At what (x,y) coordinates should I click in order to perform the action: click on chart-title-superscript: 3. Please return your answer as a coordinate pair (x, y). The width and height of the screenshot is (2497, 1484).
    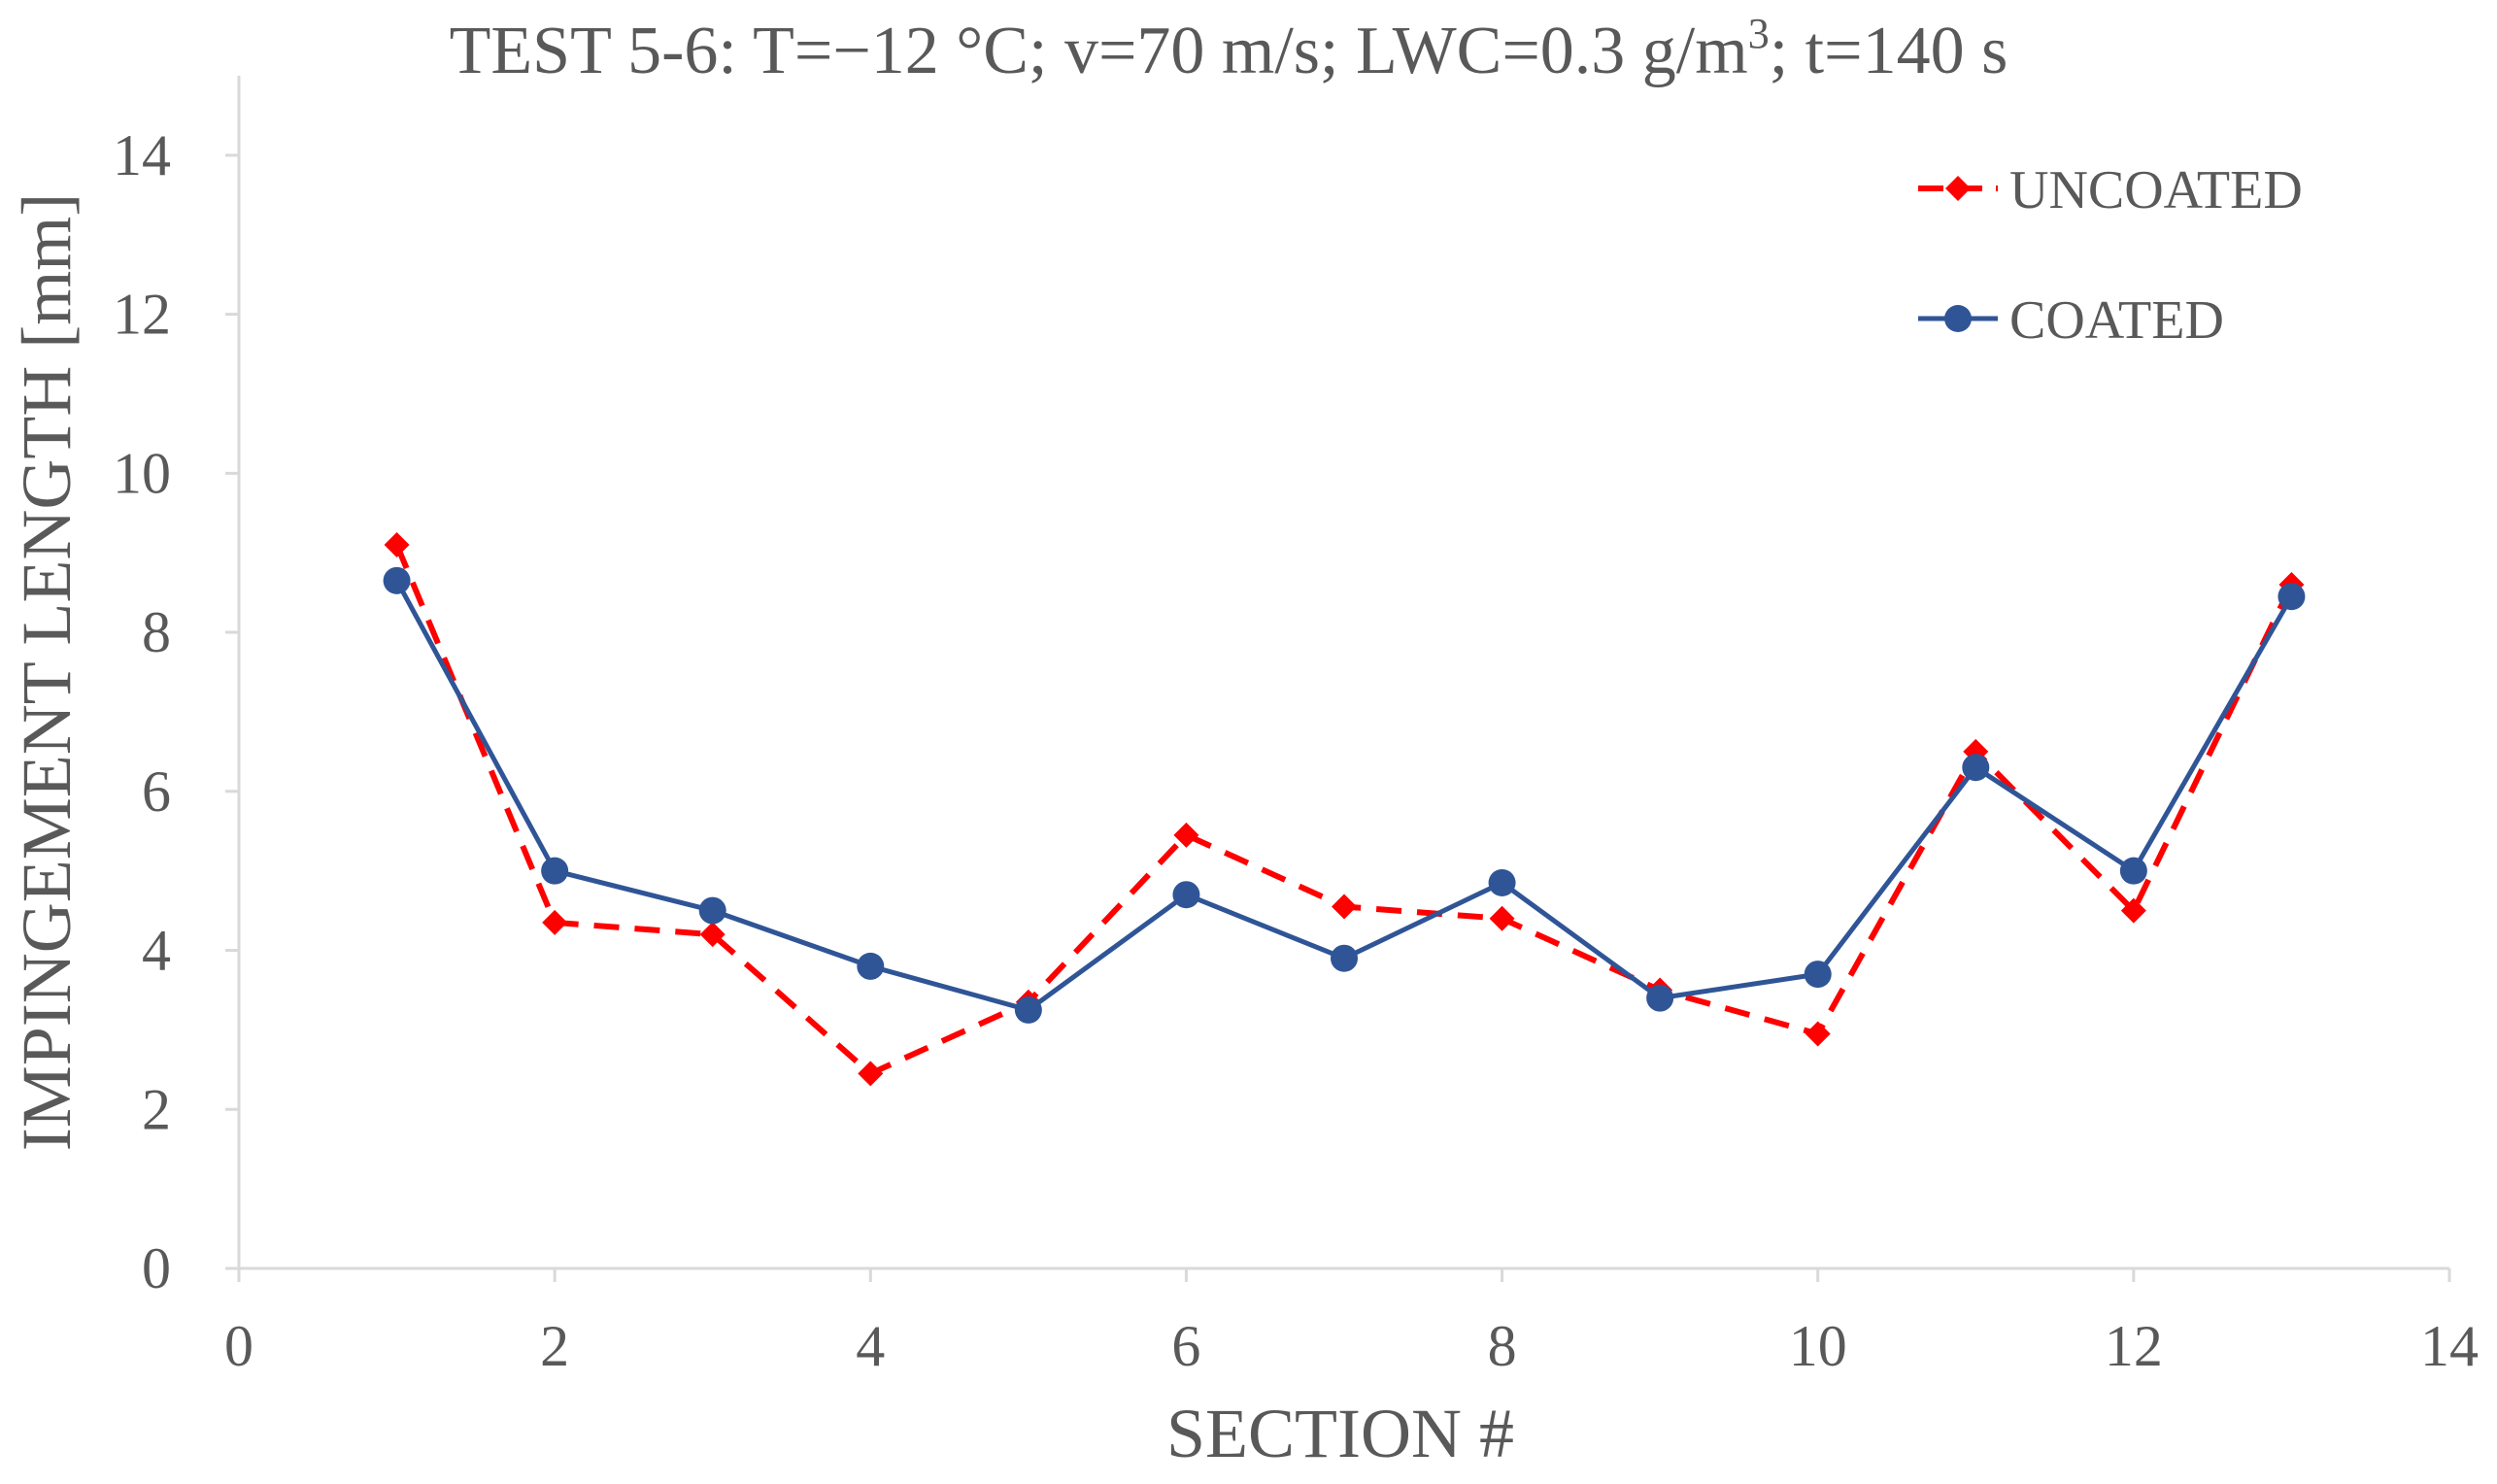
    Looking at the image, I should click on (1759, 33).